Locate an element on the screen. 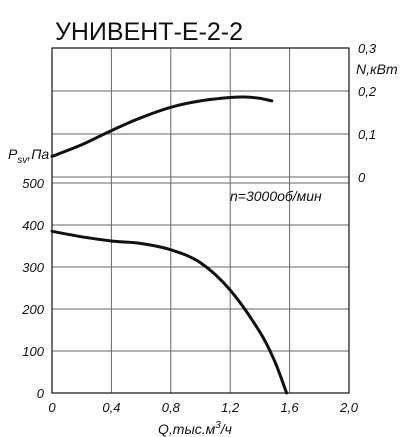 The image size is (404, 437). right-axis-label: N,кВт is located at coordinates (377, 69).